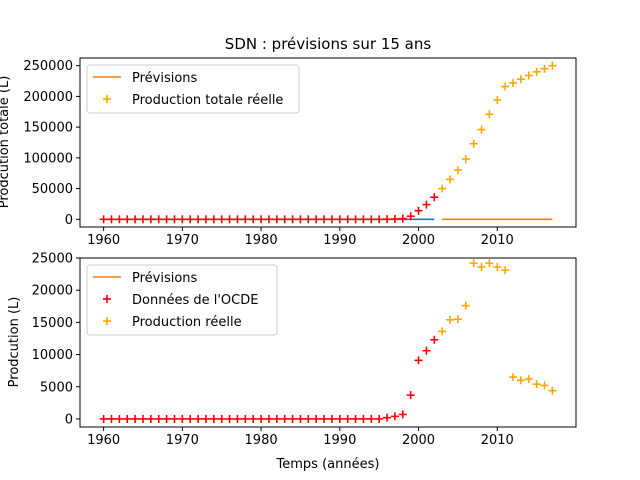 The height and width of the screenshot is (480, 640). What do you see at coordinates (48, 97) in the screenshot?
I see `y-tick-label: 200000` at bounding box center [48, 97].